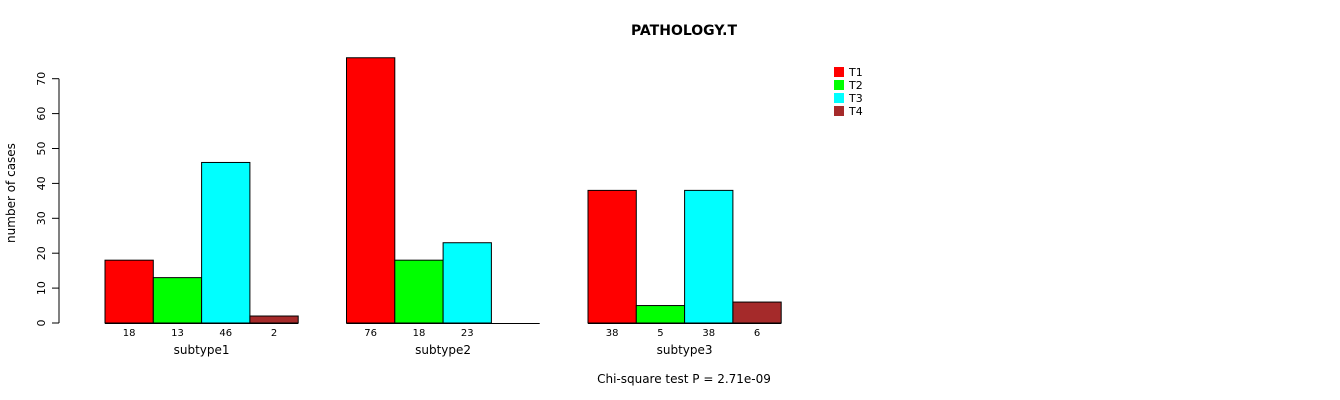 The width and height of the screenshot is (1340, 400). Describe the element at coordinates (225, 333) in the screenshot. I see `count-label: 46` at that location.